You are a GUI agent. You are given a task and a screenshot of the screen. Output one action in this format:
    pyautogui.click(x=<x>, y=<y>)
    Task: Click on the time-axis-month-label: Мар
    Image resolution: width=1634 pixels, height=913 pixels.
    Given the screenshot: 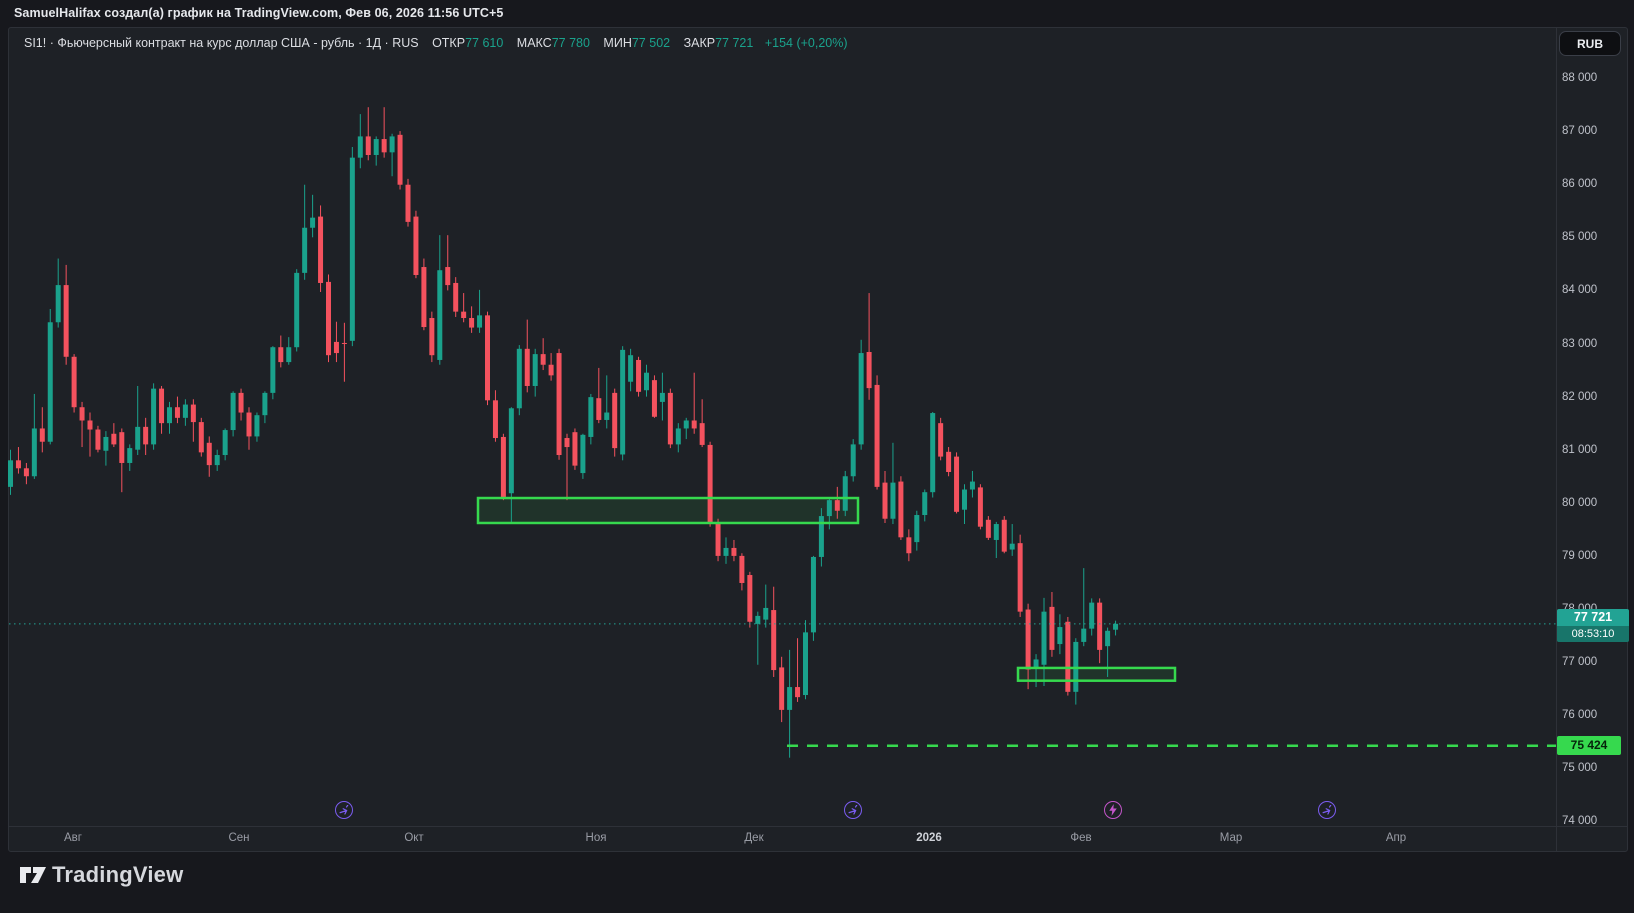 What is the action you would take?
    pyautogui.click(x=1231, y=838)
    